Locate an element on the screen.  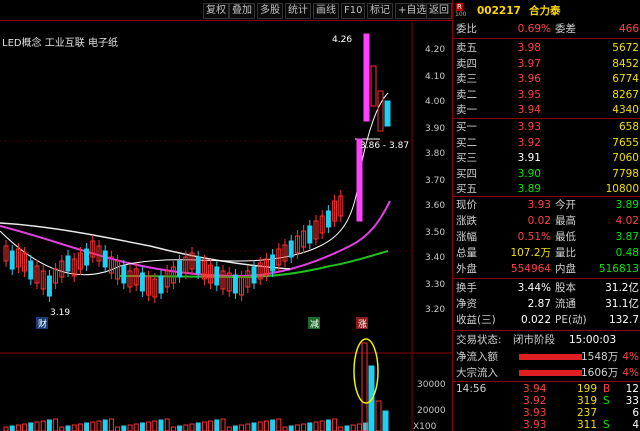
mark-button: 标记 is located at coordinates (380, 11).